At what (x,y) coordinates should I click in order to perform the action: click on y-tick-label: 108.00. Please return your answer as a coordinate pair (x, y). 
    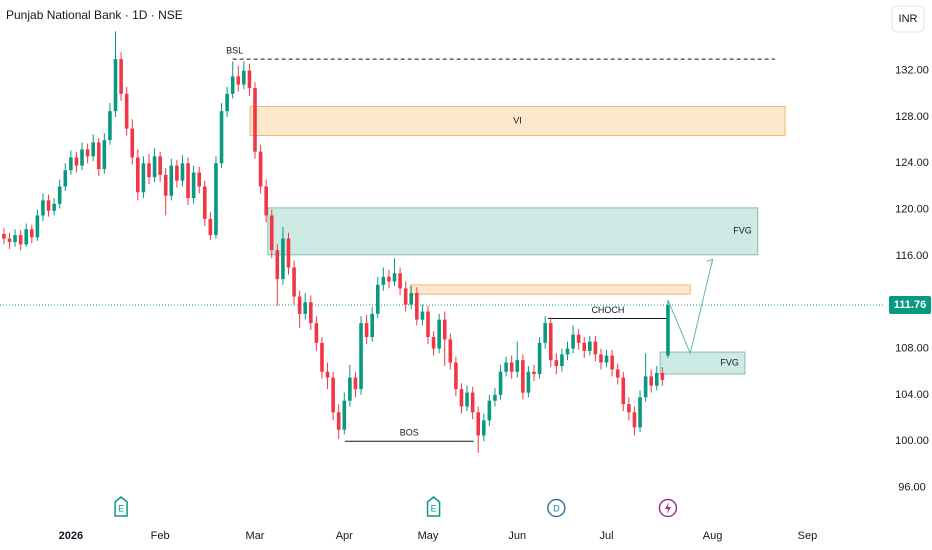
    Looking at the image, I should click on (912, 349).